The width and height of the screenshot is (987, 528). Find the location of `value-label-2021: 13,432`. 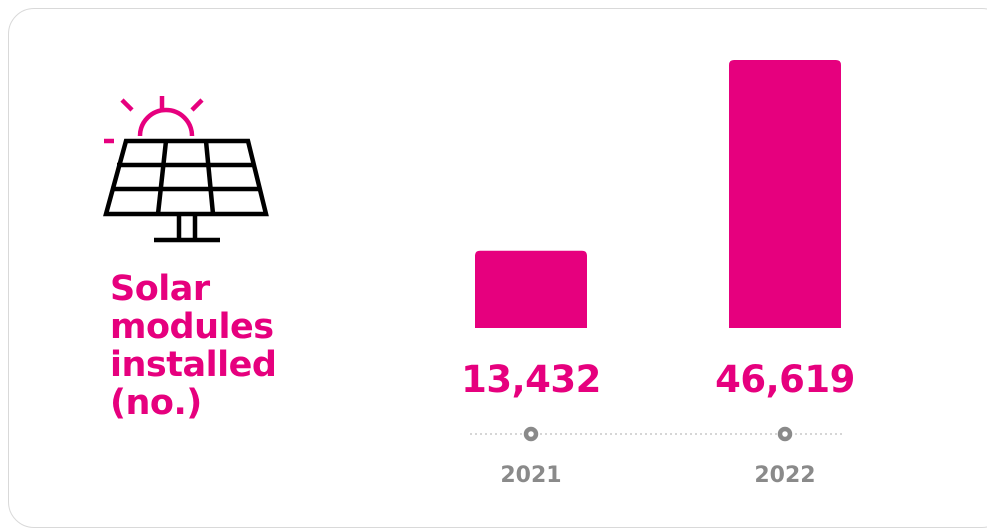

value-label-2021: 13,432 is located at coordinates (531, 379).